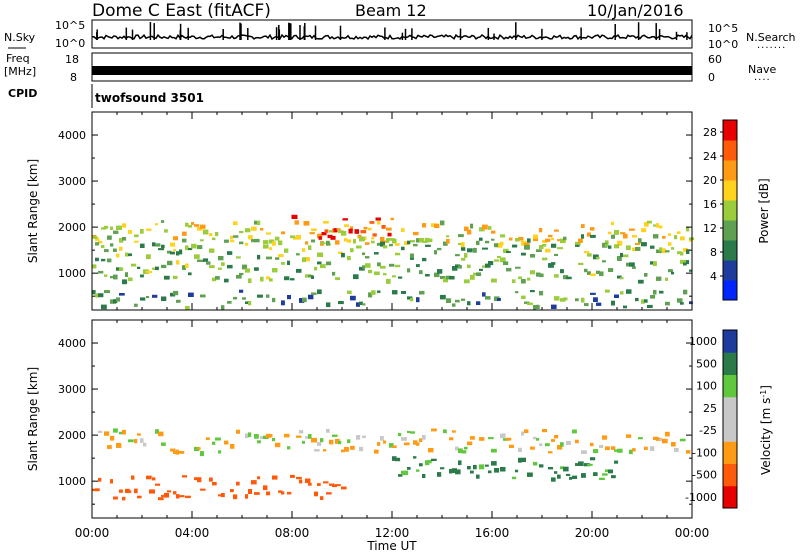 The height and width of the screenshot is (554, 800). What do you see at coordinates (723, 44) in the screenshot?
I see `nsky-right-bottom: 10^0` at bounding box center [723, 44].